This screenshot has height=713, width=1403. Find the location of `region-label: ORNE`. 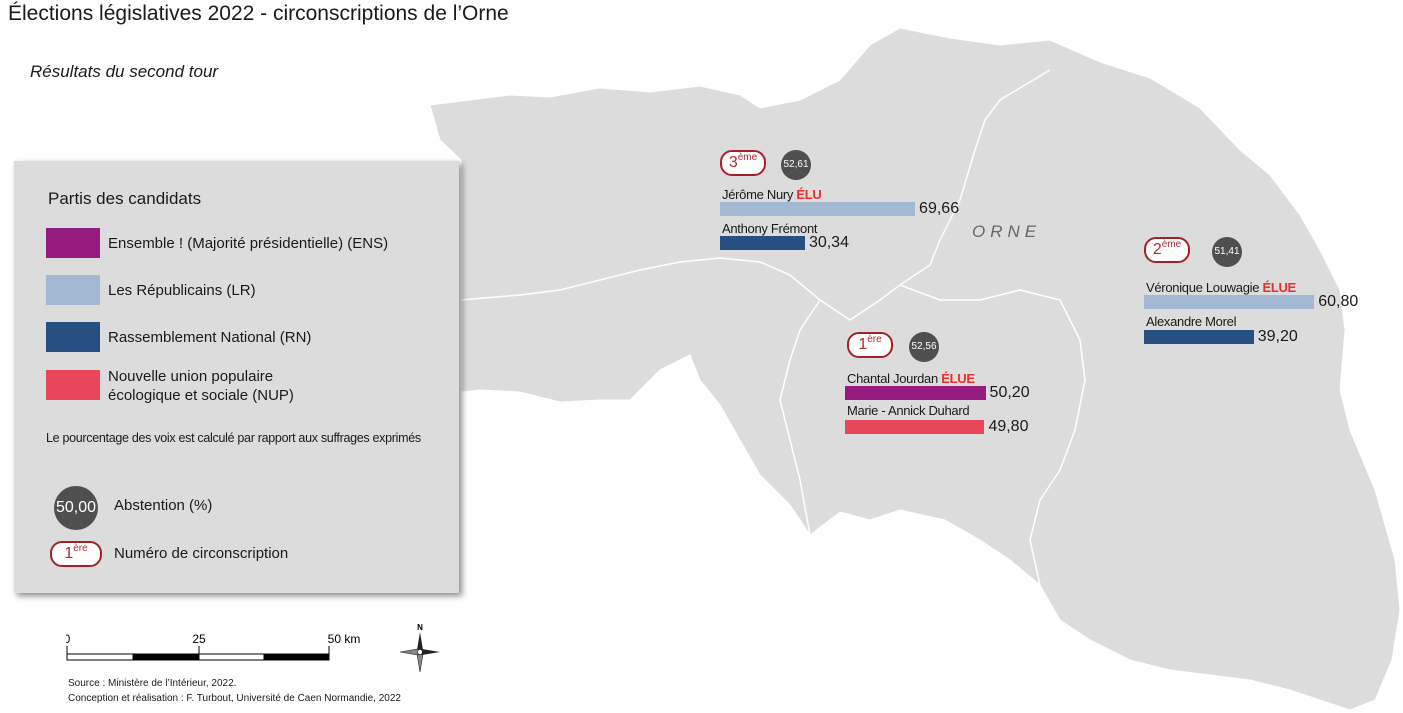

region-label: ORNE is located at coordinates (1007, 231).